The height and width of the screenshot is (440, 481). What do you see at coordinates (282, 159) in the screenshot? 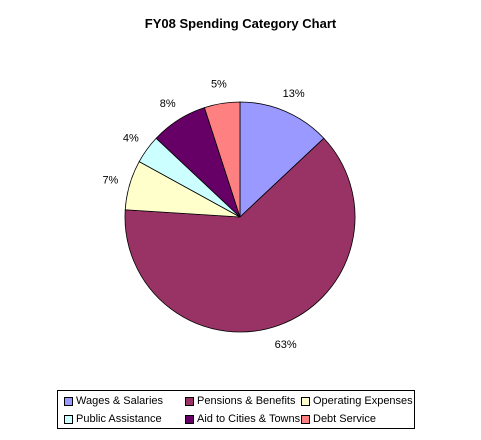
I see `pie-slice-wages` at bounding box center [282, 159].